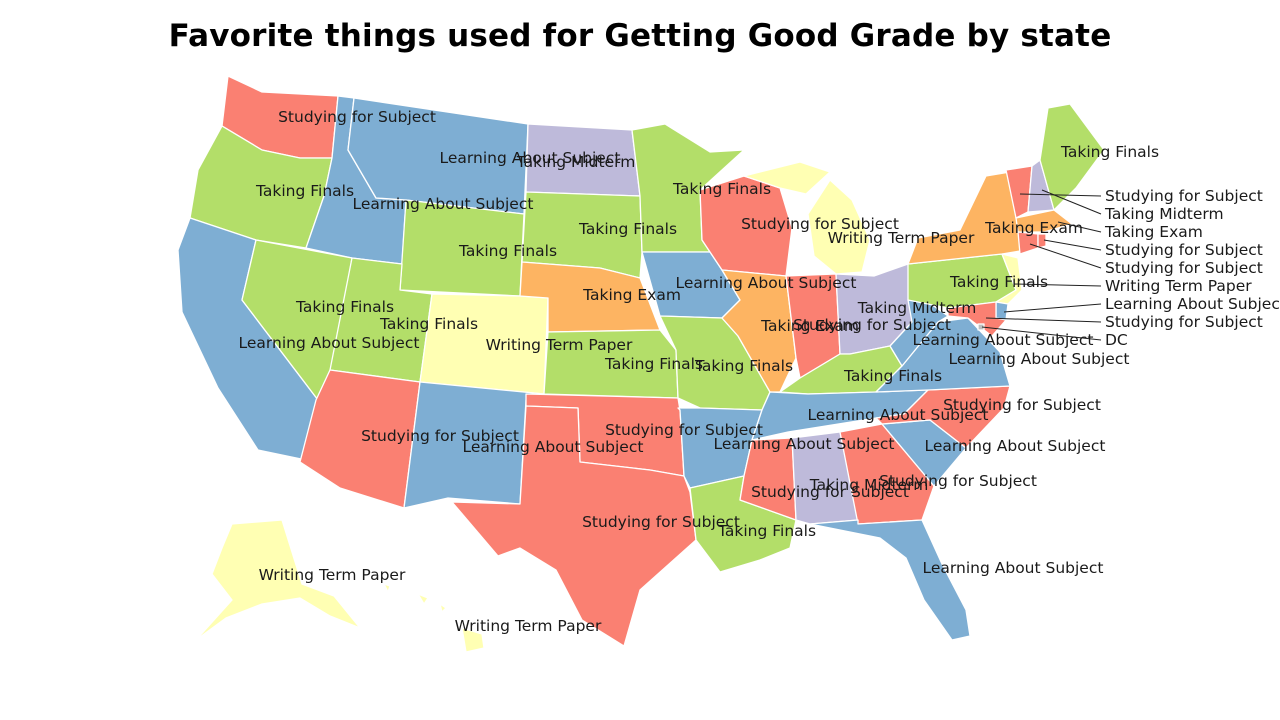  Describe the element at coordinates (1164, 214) in the screenshot. I see `state-label-NH: Taking Midterm` at that location.